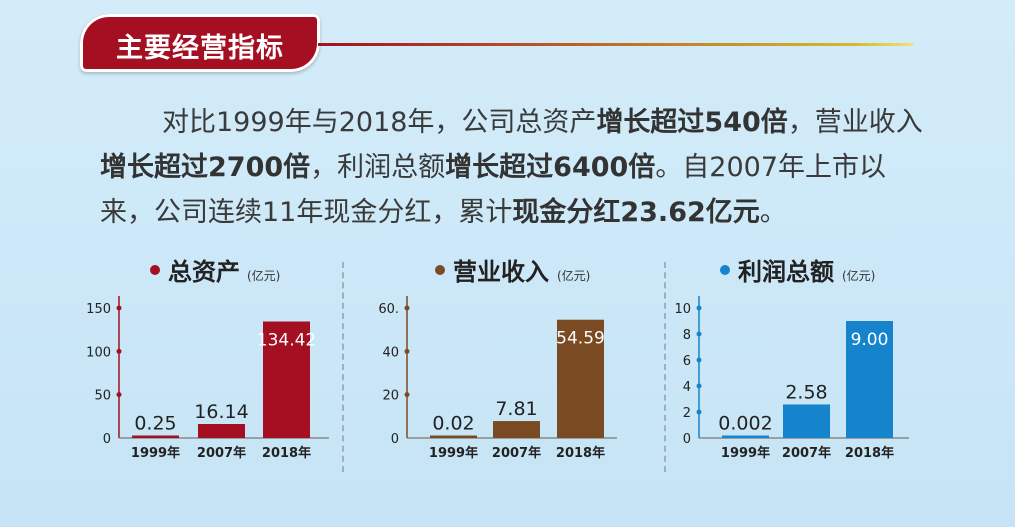 Image resolution: width=1015 pixels, height=527 pixels. Describe the element at coordinates (615, 44) in the screenshot. I see `title-underline` at that location.